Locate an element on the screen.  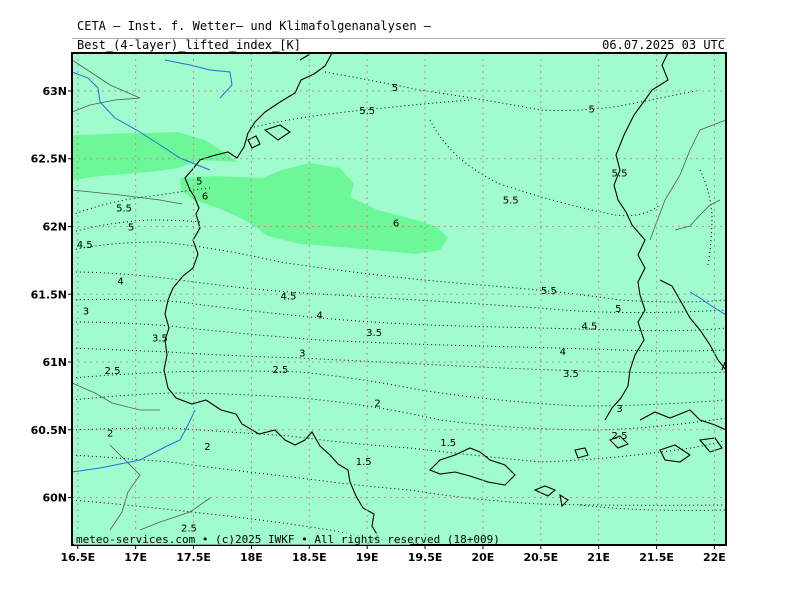
credit-background is located at coordinates (242, 539).